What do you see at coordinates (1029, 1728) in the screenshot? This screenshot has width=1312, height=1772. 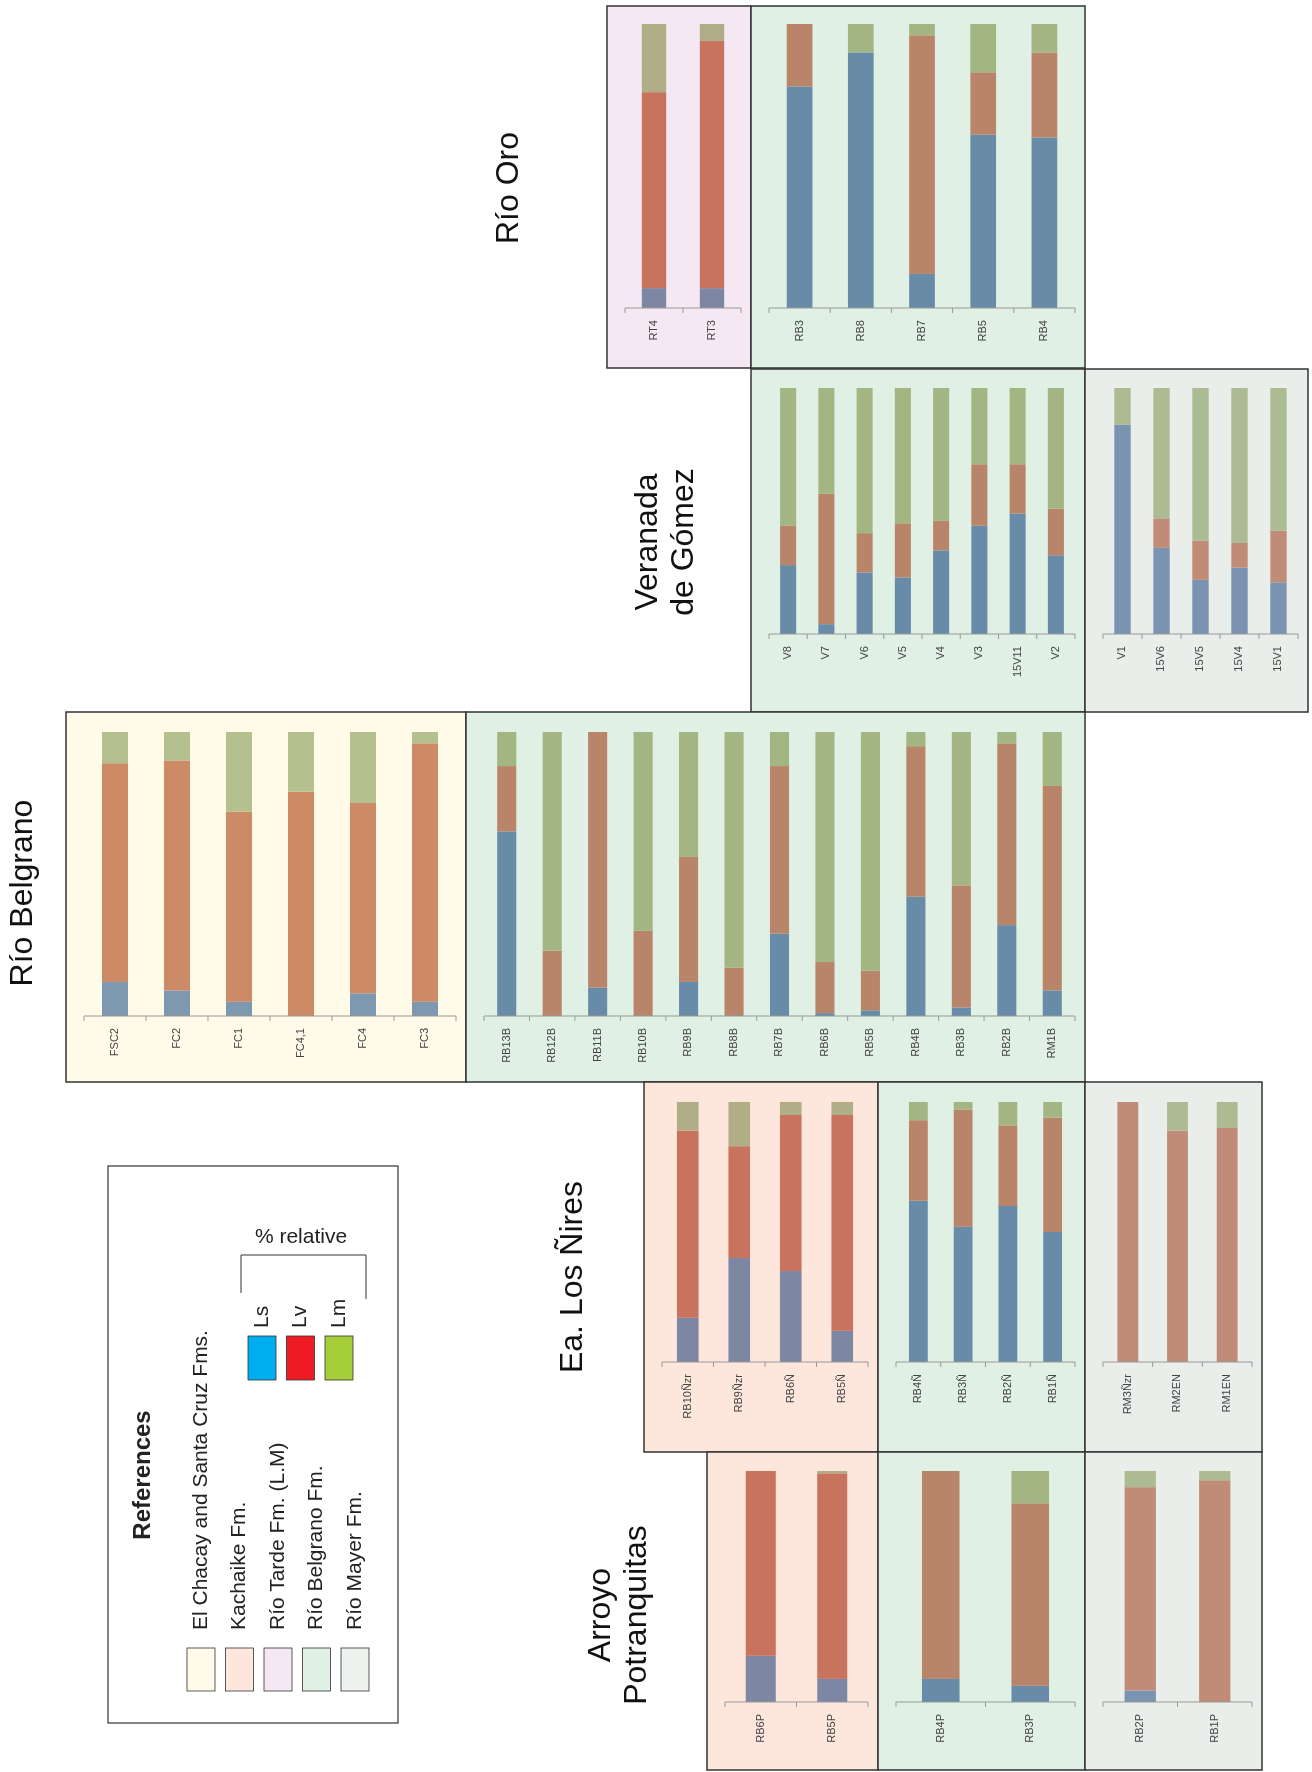 I see `x-tick-label: RB3P` at bounding box center [1029, 1728].